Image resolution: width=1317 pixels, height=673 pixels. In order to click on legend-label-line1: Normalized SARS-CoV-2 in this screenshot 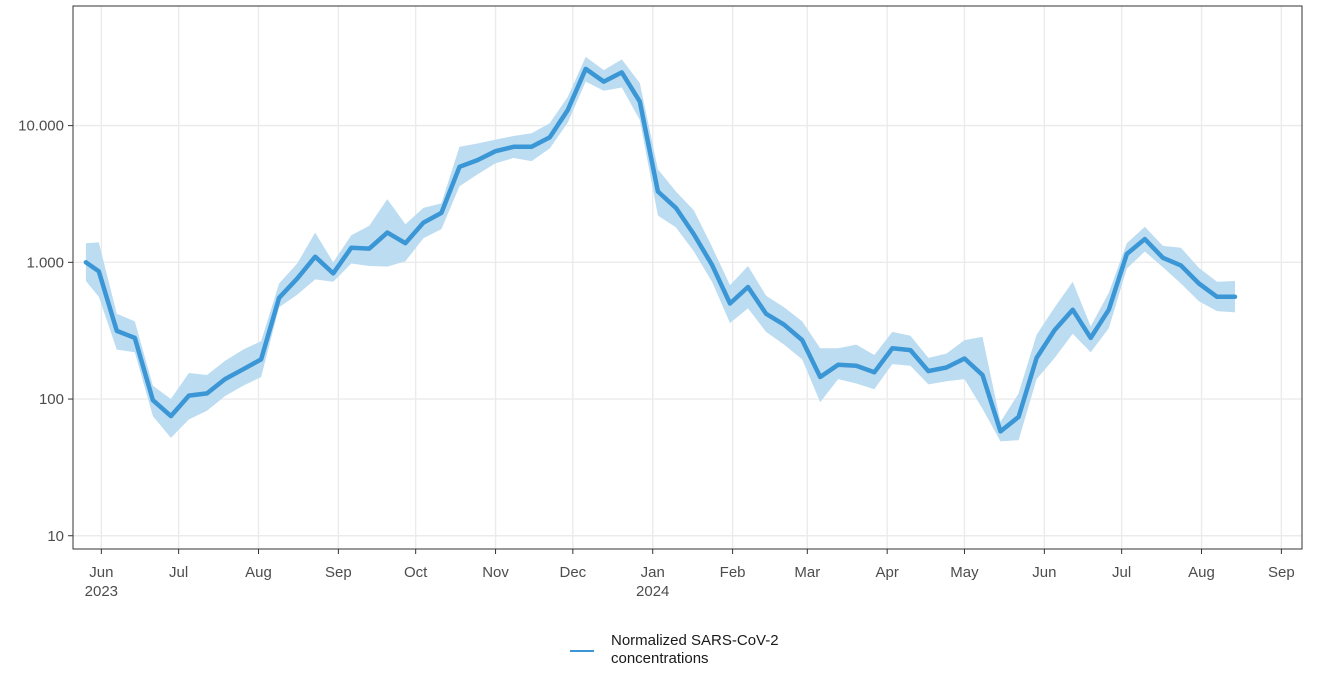, I will do `click(695, 640)`.